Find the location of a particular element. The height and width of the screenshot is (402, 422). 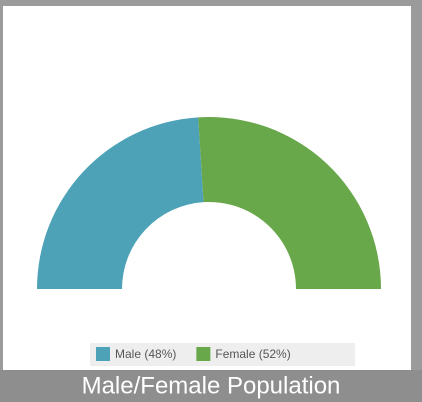

chart-title: Male/Female Population is located at coordinates (211, 385).